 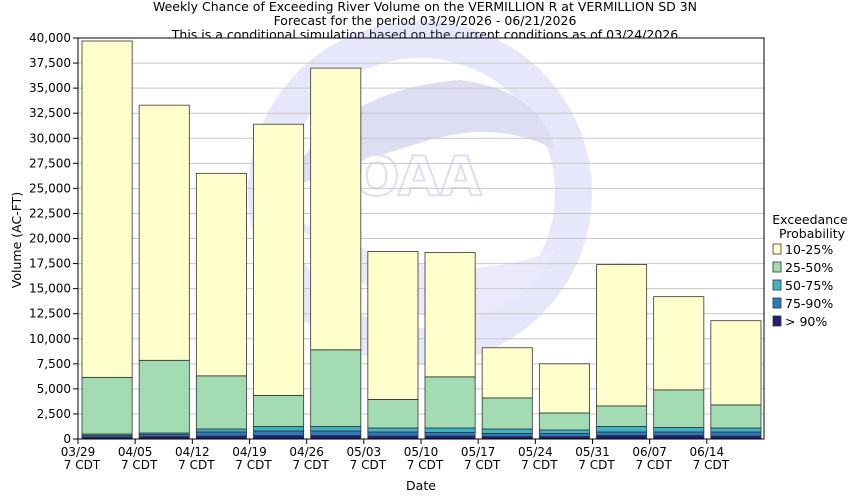 I want to click on y-tick-label: 37,500, so click(x=50, y=63).